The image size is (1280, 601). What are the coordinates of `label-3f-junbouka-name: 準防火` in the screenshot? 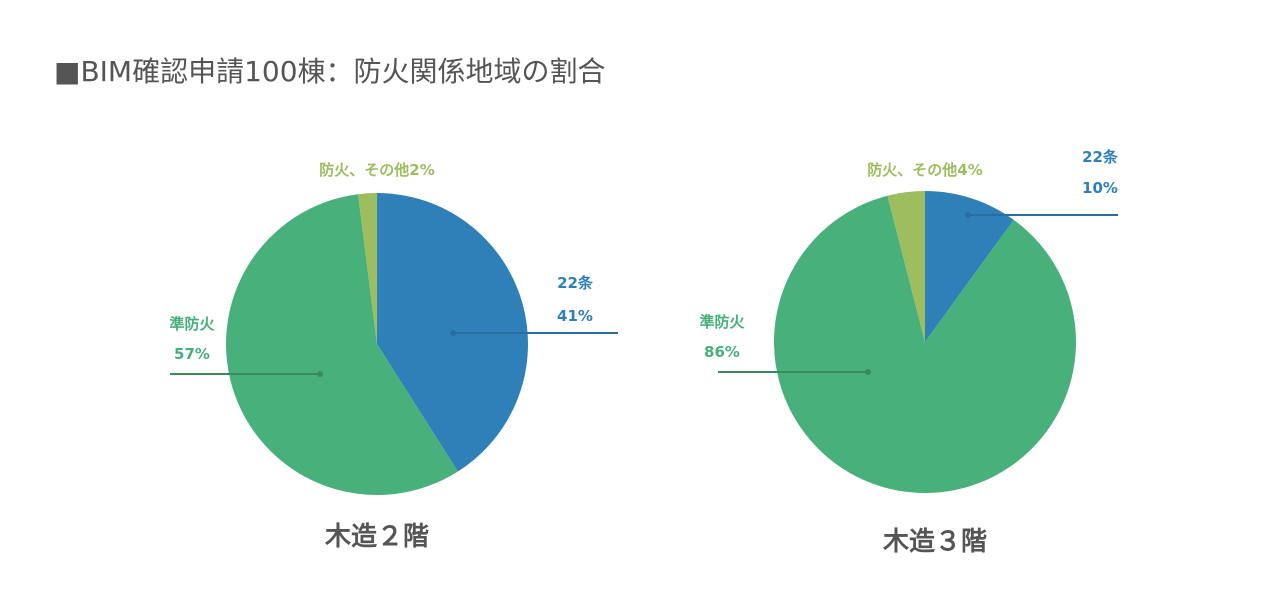 It's located at (722, 322).